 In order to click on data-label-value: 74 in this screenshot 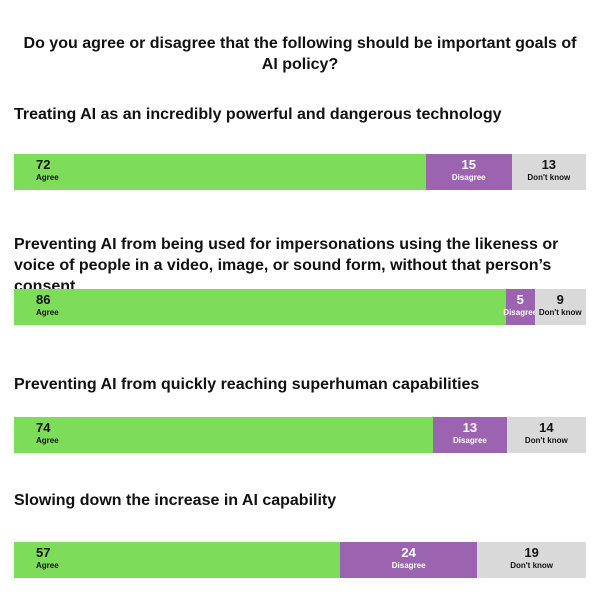, I will do `click(43, 427)`.